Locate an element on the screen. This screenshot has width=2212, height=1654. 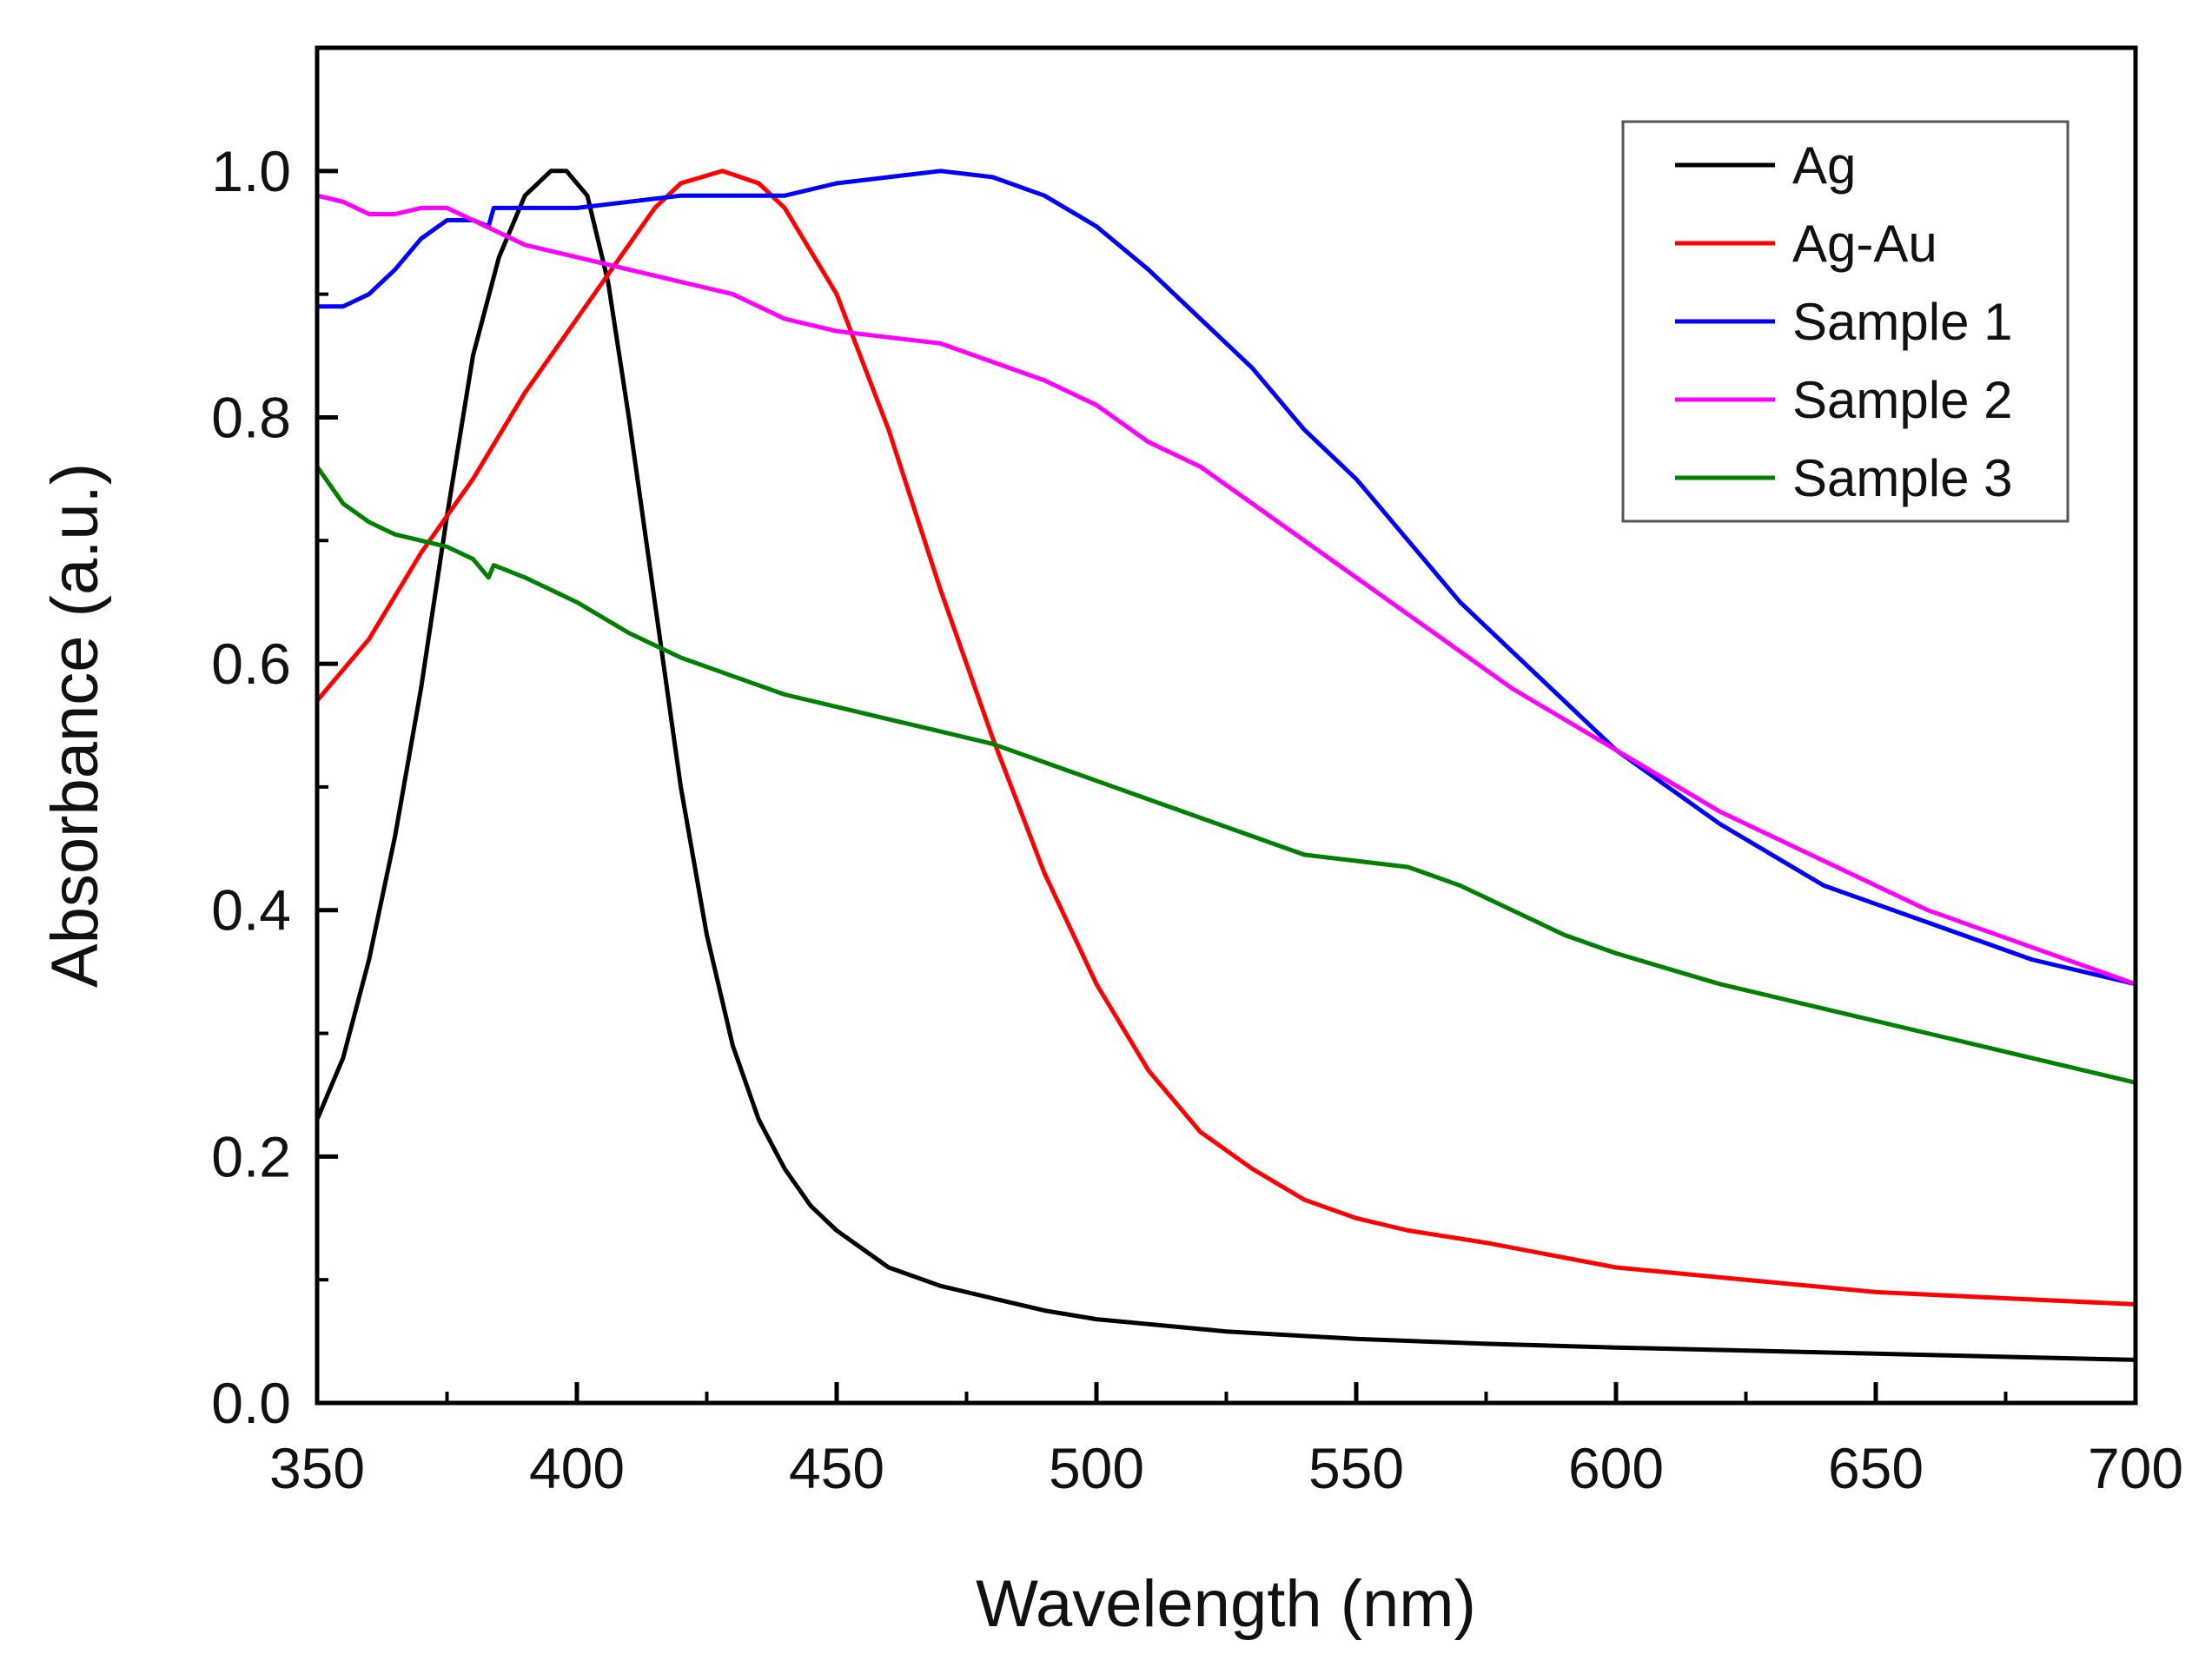
y-tick-label: 0.2 is located at coordinates (251, 1156).